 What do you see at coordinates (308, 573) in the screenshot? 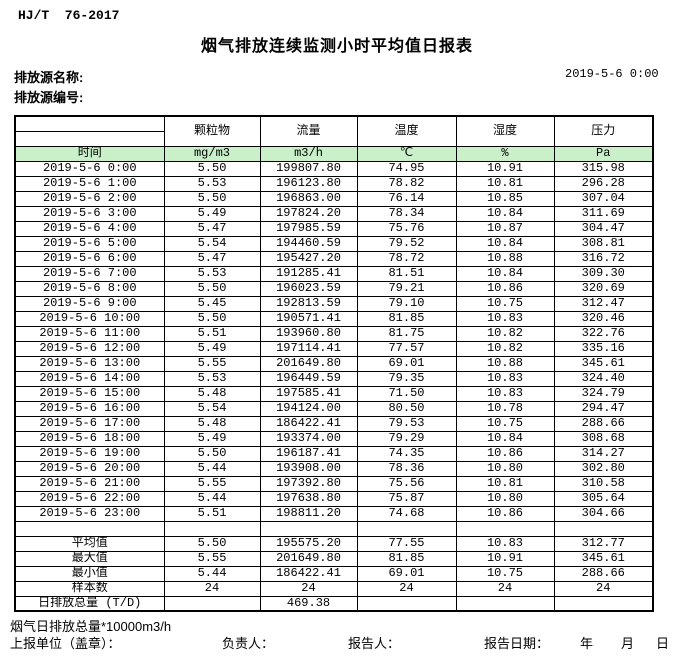
I see `value-cell: 186422.41` at bounding box center [308, 573].